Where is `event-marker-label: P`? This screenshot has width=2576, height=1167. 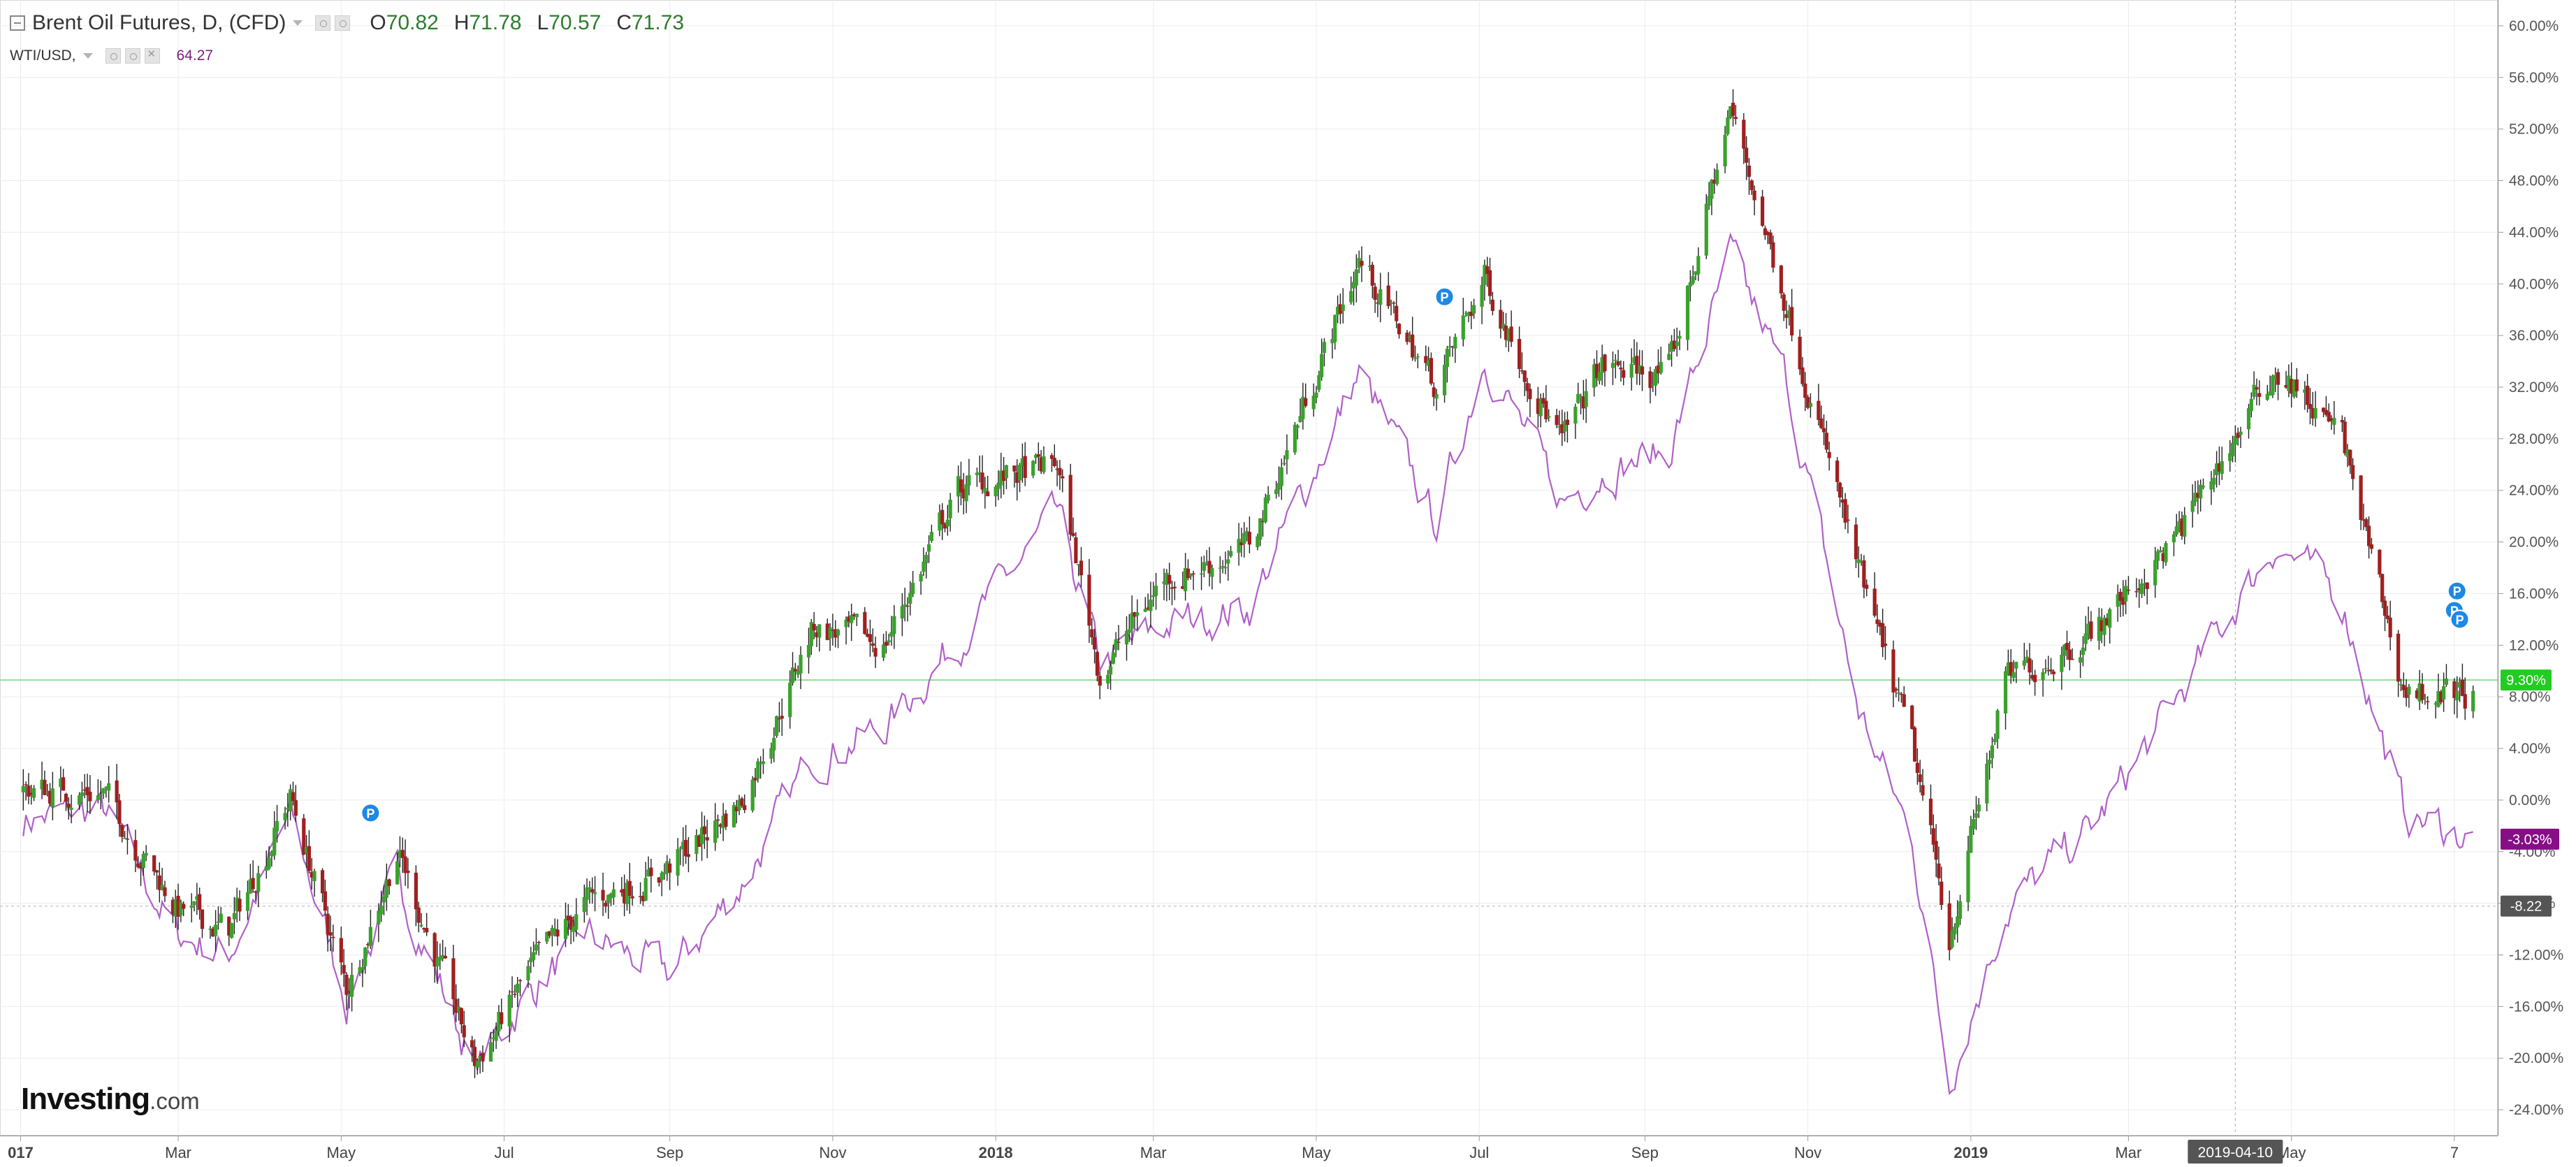 event-marker-label: P is located at coordinates (2460, 620).